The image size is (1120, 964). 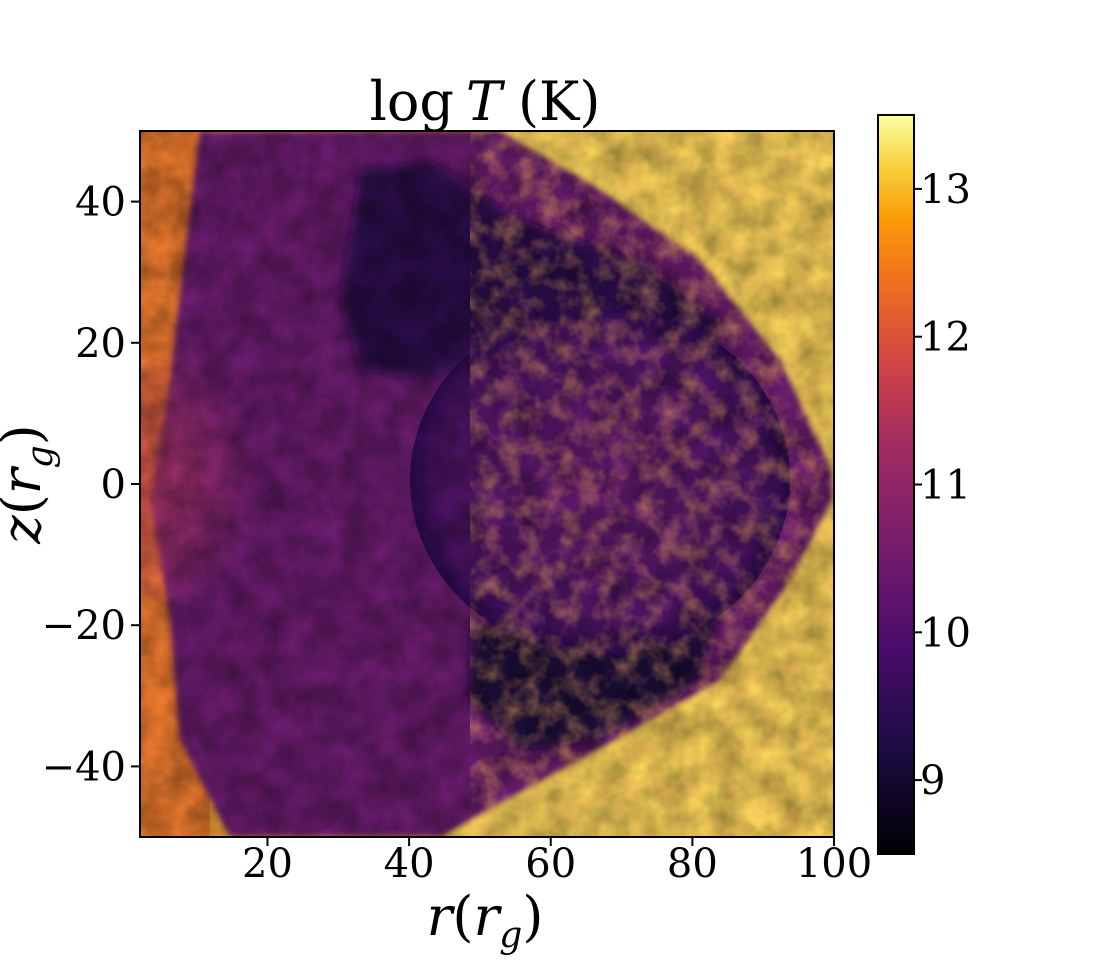 What do you see at coordinates (896, 484) in the screenshot?
I see `colorbar` at bounding box center [896, 484].